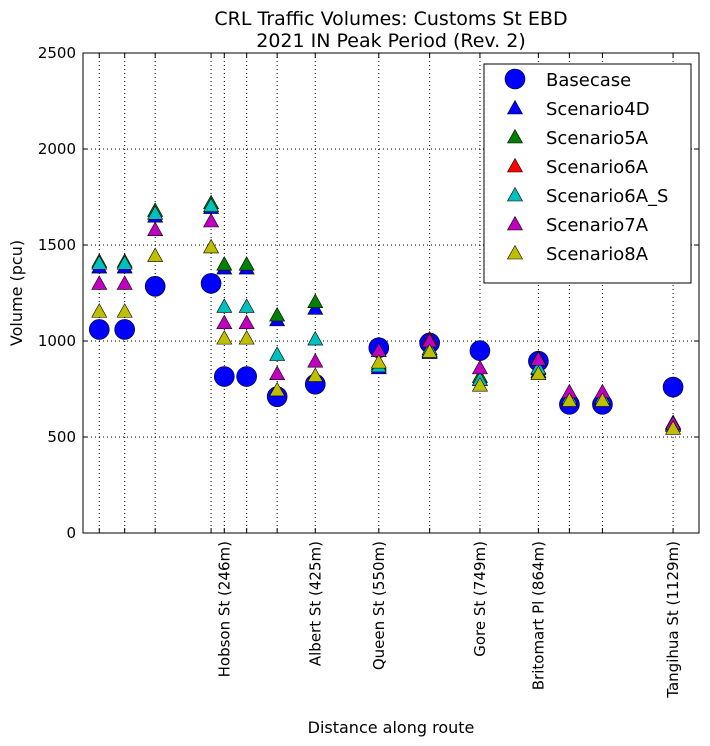 The width and height of the screenshot is (710, 746). Describe the element at coordinates (597, 167) in the screenshot. I see `legend-label-scenario6a: Scenario6A` at that location.